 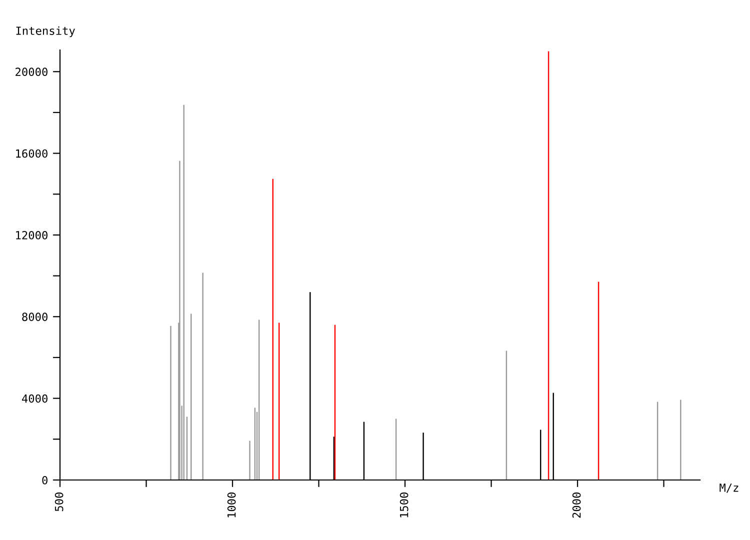 I want to click on y-tick-label: 4000, so click(x=35, y=398).